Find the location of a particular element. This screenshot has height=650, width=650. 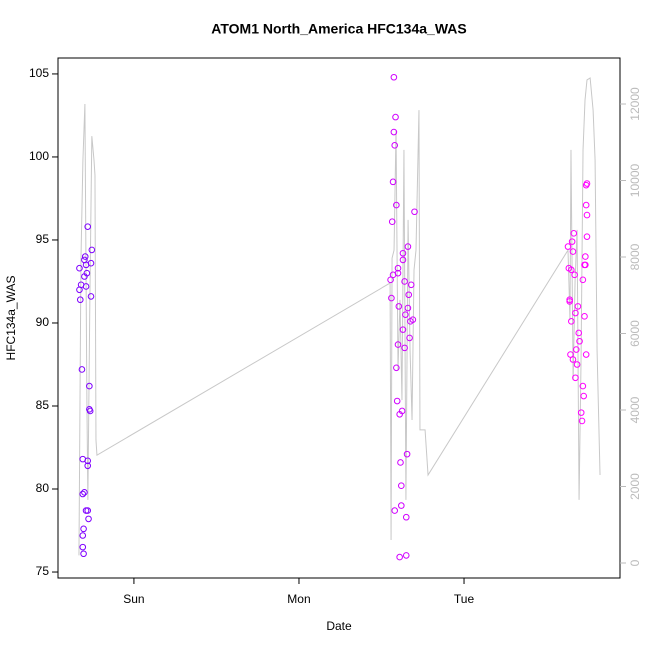

y-tick-label: 100 is located at coordinates (39, 156).